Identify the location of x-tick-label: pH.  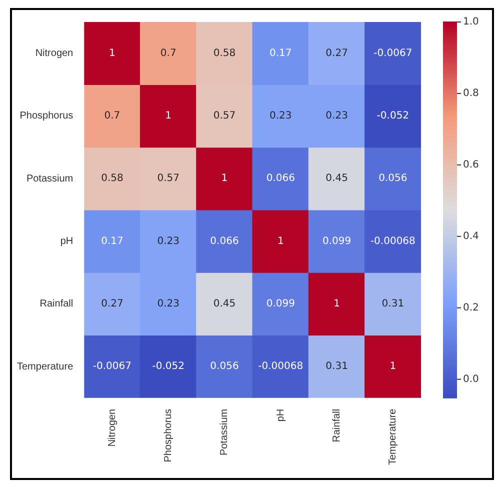
(280, 415).